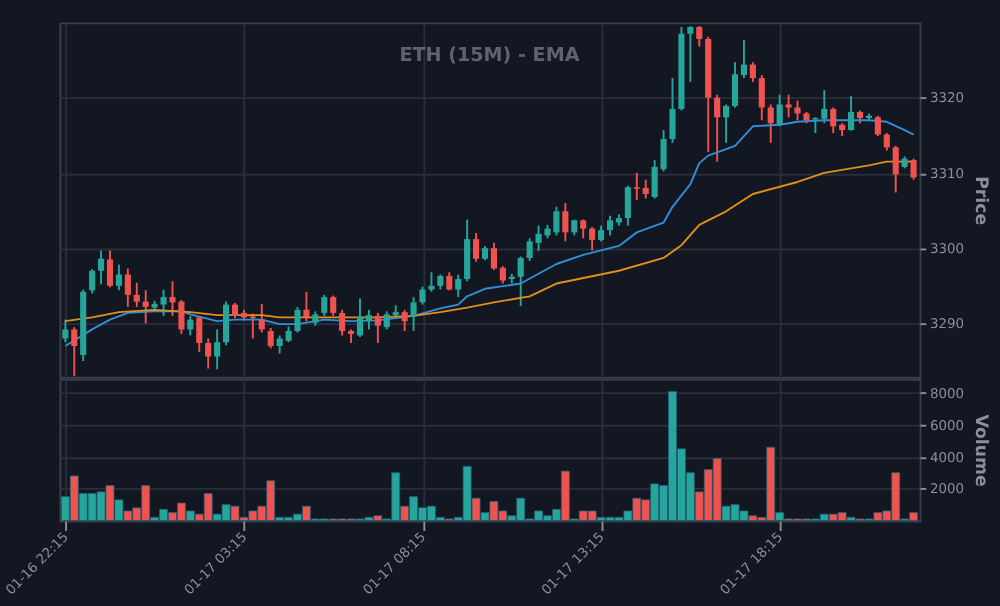  Describe the element at coordinates (490, 55) in the screenshot. I see `text: ETH (15M) - EMA` at that location.